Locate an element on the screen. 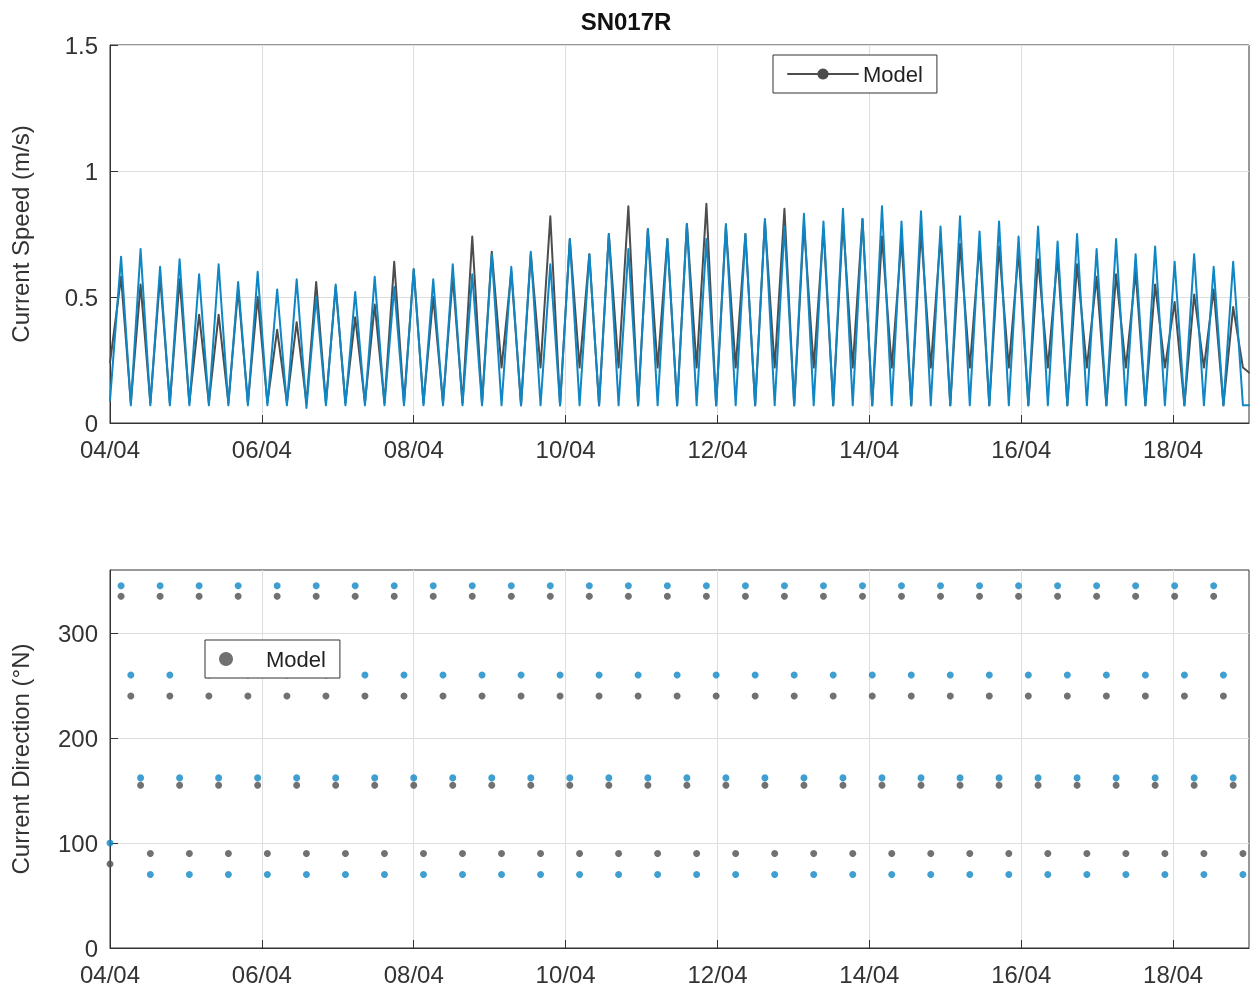  y-tick-label: 1.5 is located at coordinates (81, 45).